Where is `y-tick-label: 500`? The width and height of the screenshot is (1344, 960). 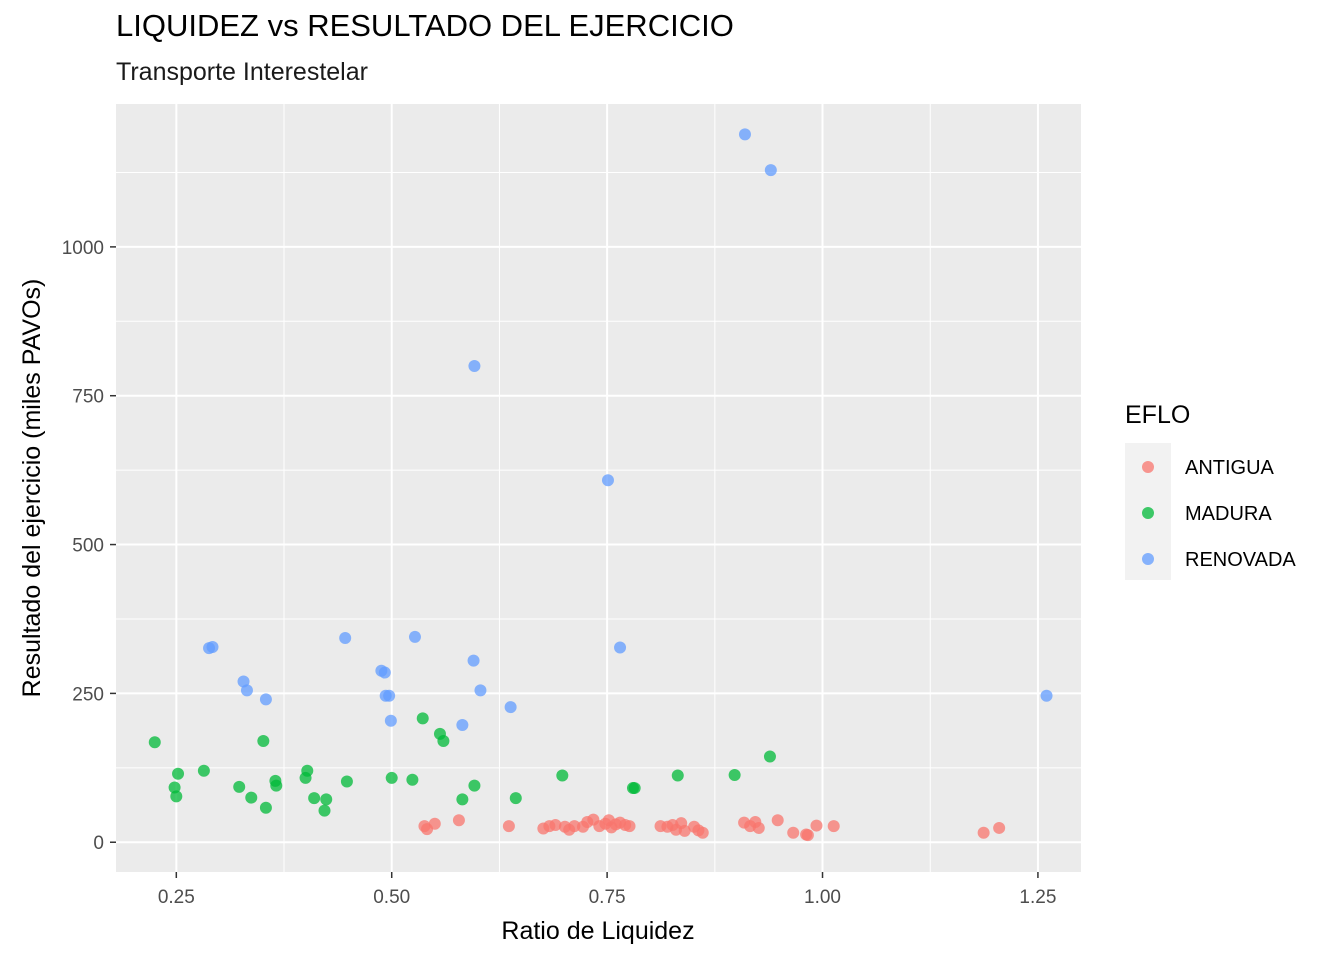 y-tick-label: 500 is located at coordinates (88, 546).